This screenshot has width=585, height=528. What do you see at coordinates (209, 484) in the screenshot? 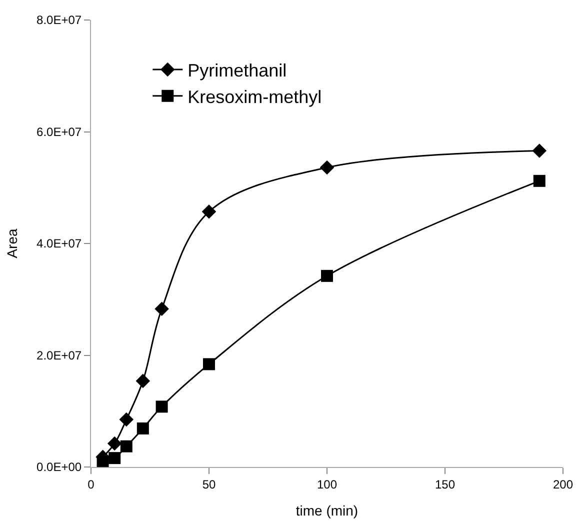
I see `x-tick-label: 50` at bounding box center [209, 484].